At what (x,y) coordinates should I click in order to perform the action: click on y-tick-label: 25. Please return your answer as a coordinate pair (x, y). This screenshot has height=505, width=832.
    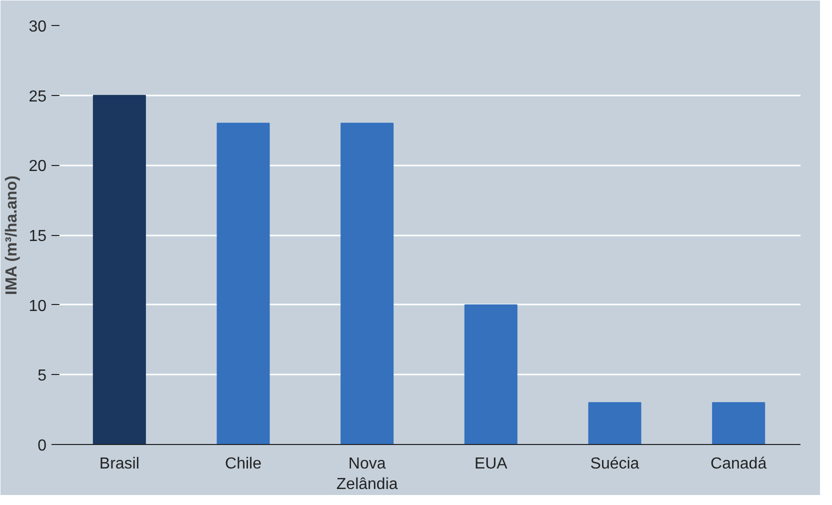
    Looking at the image, I should click on (37, 97).